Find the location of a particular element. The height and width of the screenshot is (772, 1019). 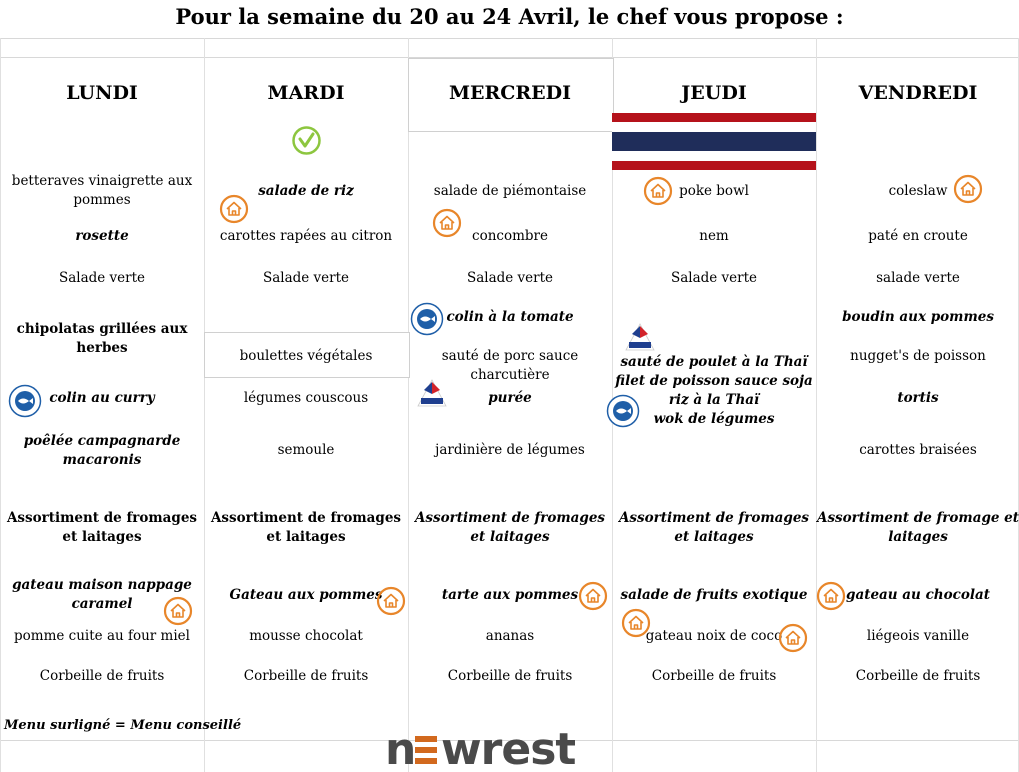

day-header-vendredi: VENDREDI is located at coordinates (918, 93).